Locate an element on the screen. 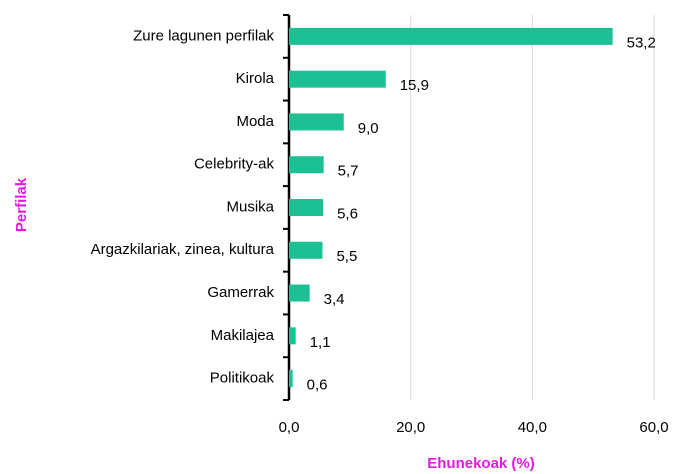 The image size is (678, 474). y-axis-title: Perfilak is located at coordinates (21, 204).